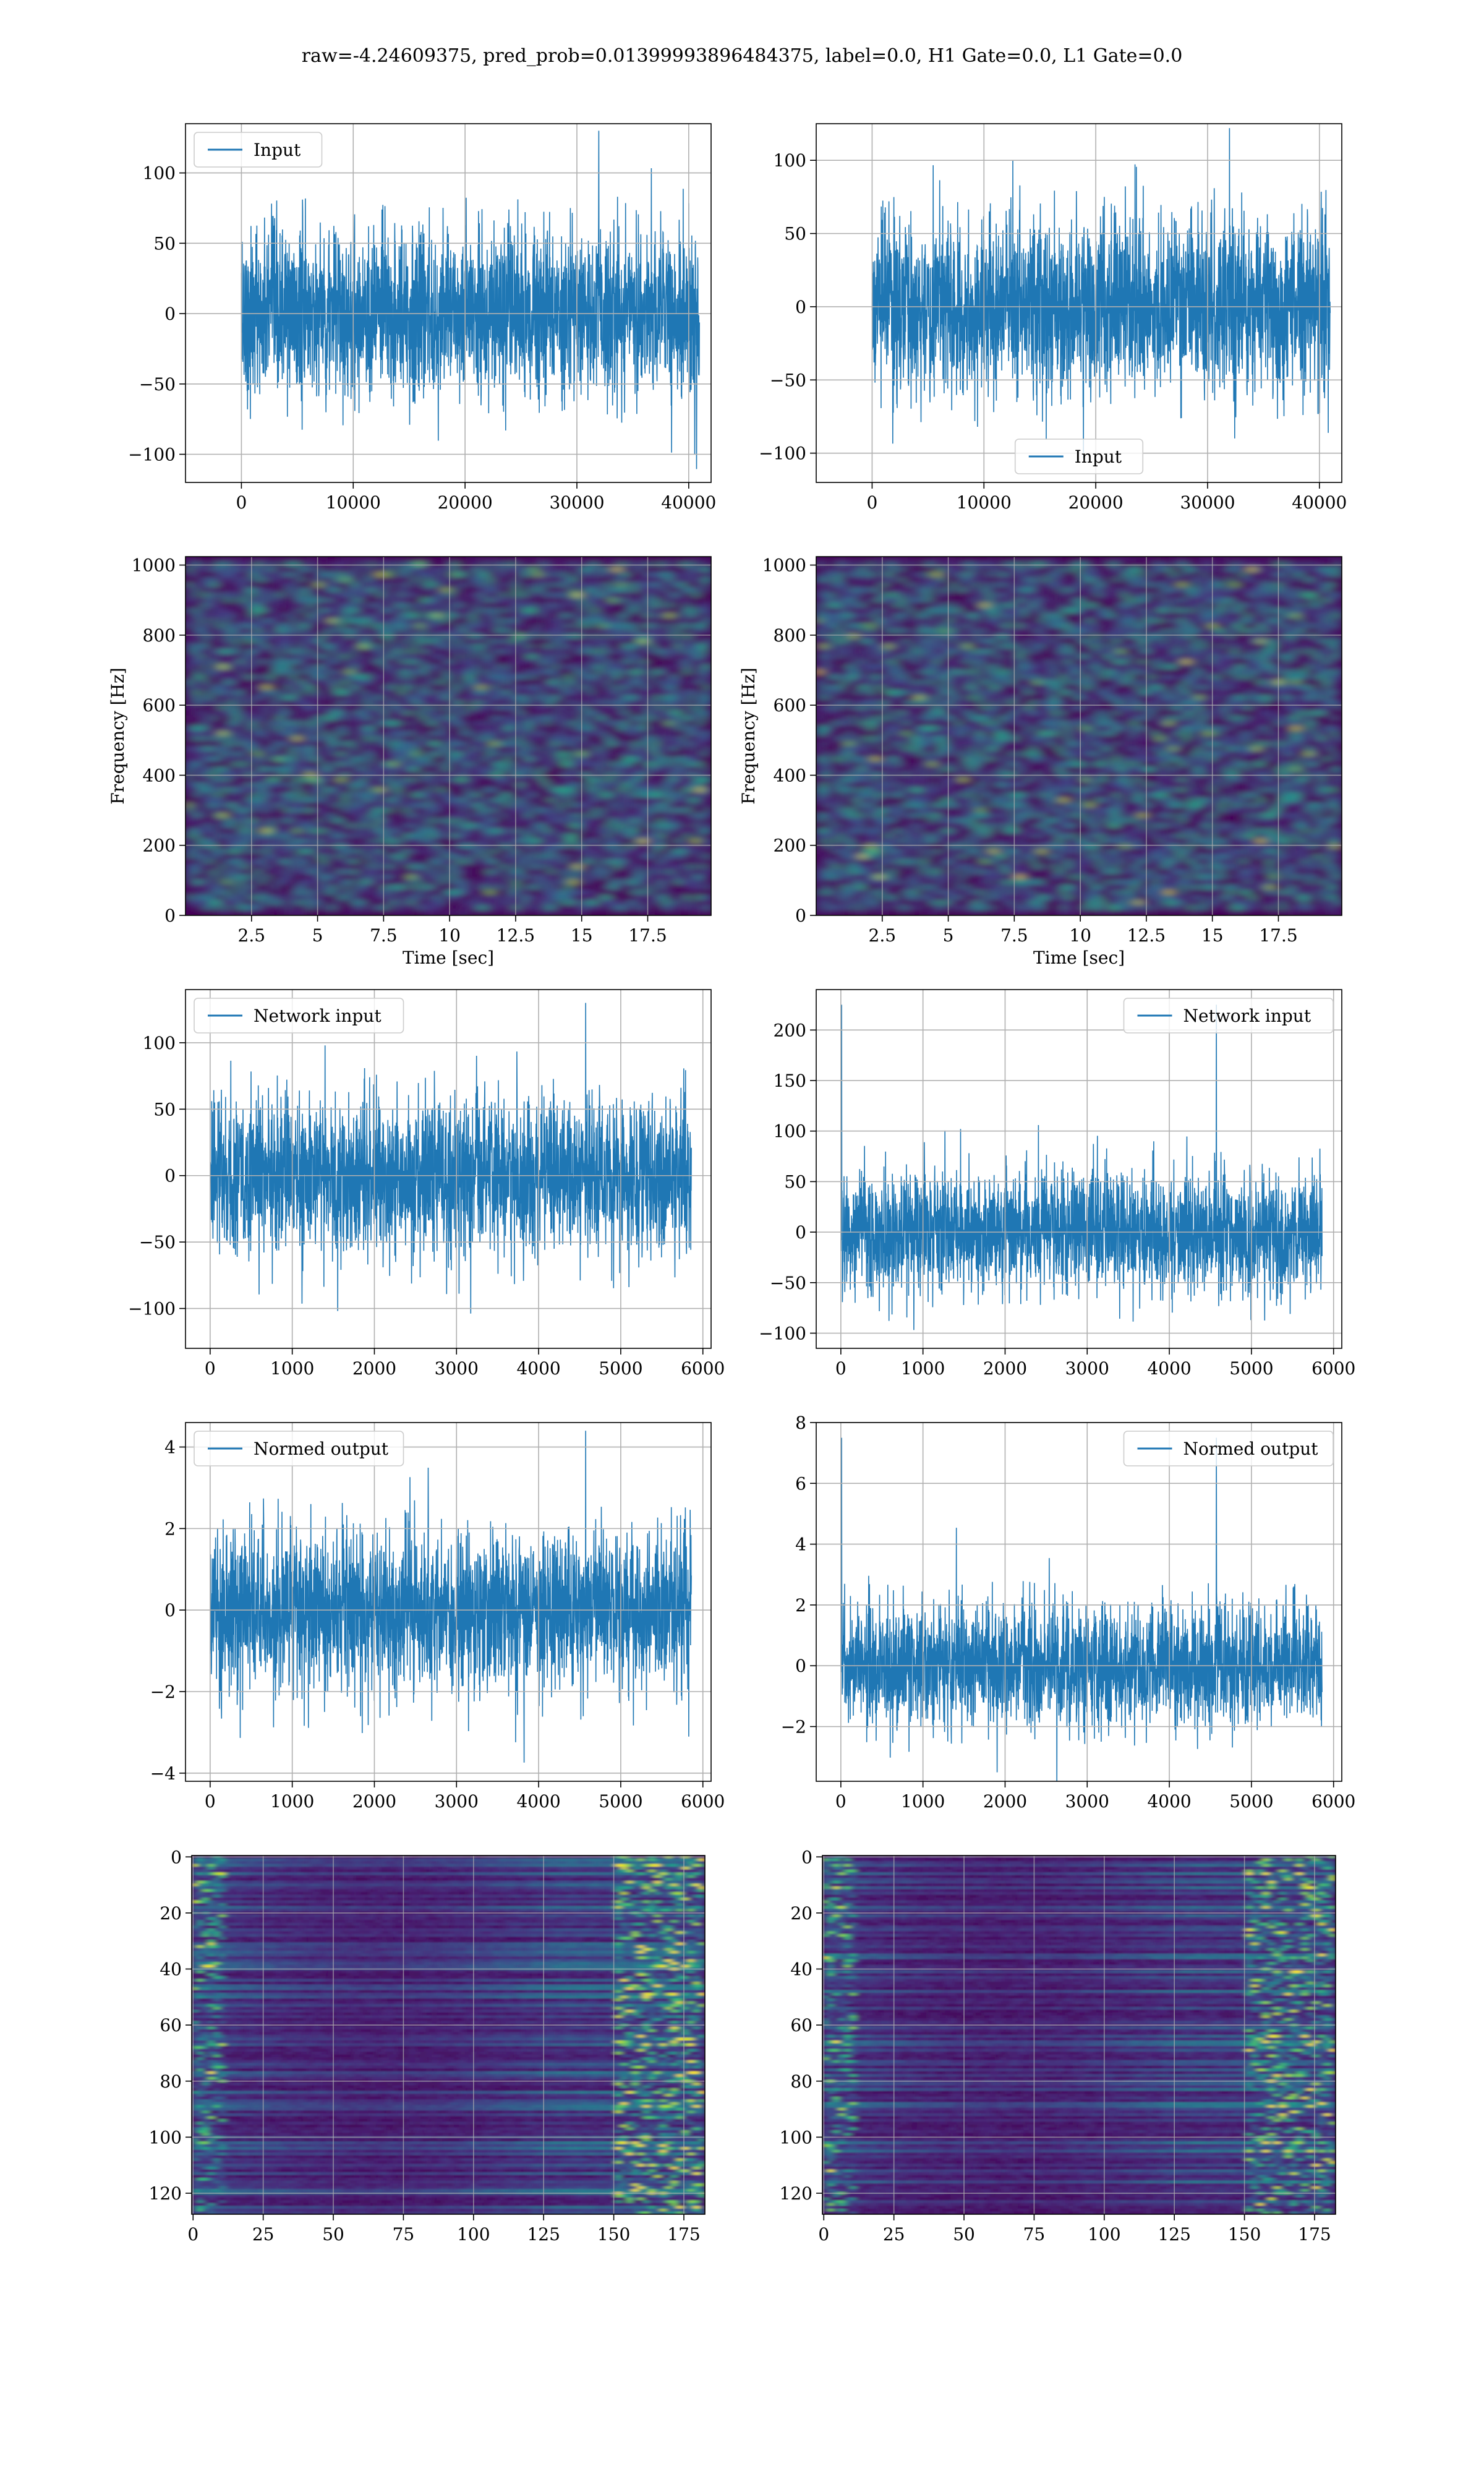 This screenshot has height=2474, width=1484. I want to click on l1-network-input-x-tick-label: 5000, so click(1251, 1369).